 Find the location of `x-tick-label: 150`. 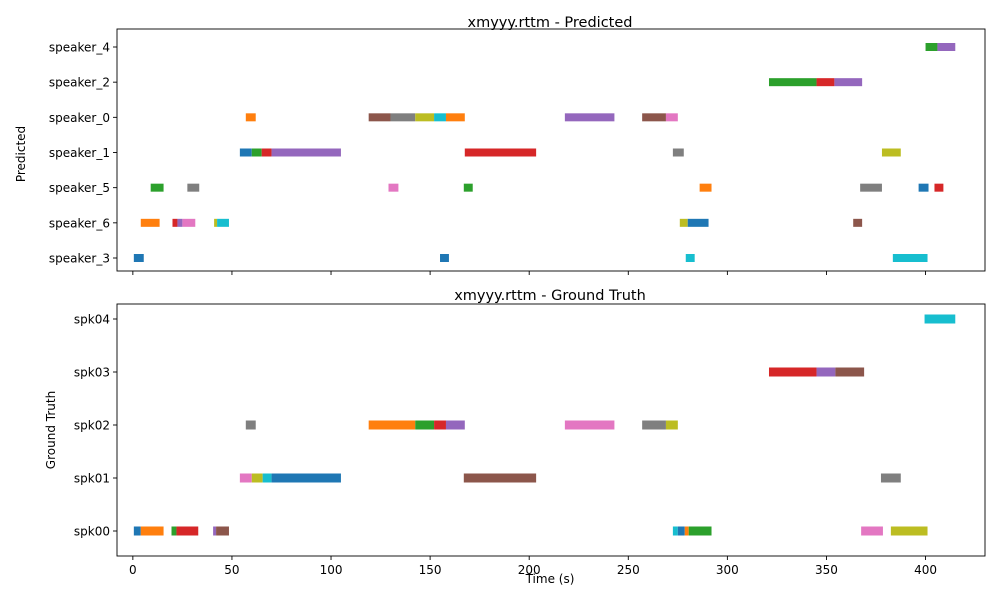

x-tick-label: 150 is located at coordinates (430, 570).